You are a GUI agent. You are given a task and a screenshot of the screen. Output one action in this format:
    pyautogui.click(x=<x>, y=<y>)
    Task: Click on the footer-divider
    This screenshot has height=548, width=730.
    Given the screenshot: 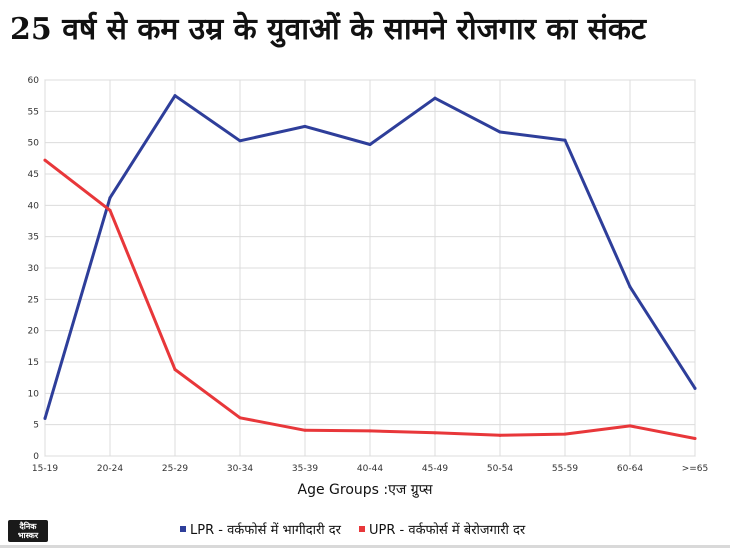 What is the action you would take?
    pyautogui.click(x=365, y=546)
    